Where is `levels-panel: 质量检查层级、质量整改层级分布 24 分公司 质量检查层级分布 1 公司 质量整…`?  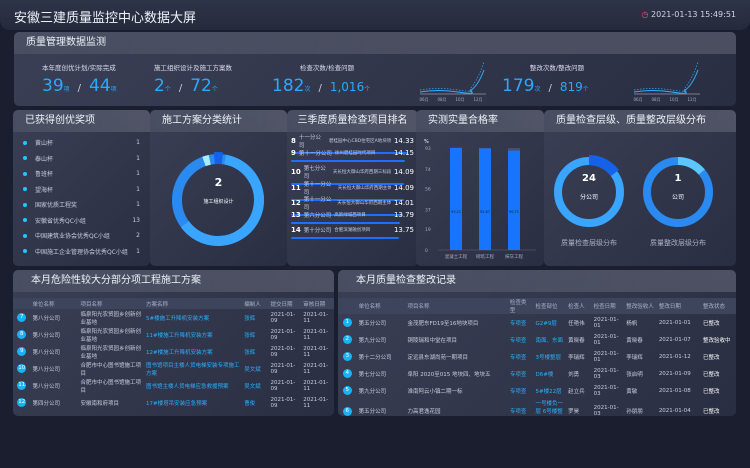
levels-panel: 质量检查层级、质量整改层级分布 24 分公司 质量检查层级分布 1 公司 质量整… is located at coordinates (640, 188).